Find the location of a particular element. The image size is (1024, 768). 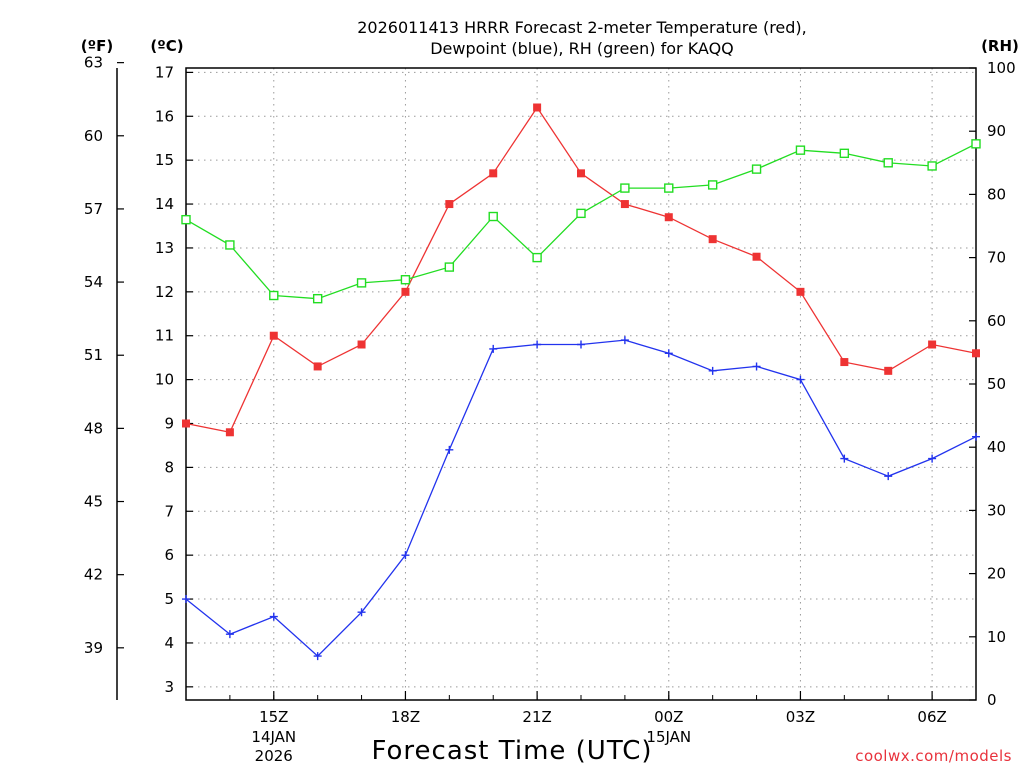

fahrenheit-unit-label: (ºF) is located at coordinates (97, 46).